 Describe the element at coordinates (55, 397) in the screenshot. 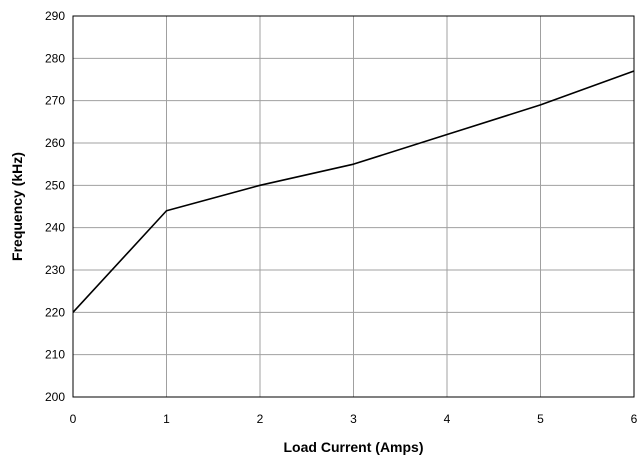

I see `y-tick-label: 200` at that location.